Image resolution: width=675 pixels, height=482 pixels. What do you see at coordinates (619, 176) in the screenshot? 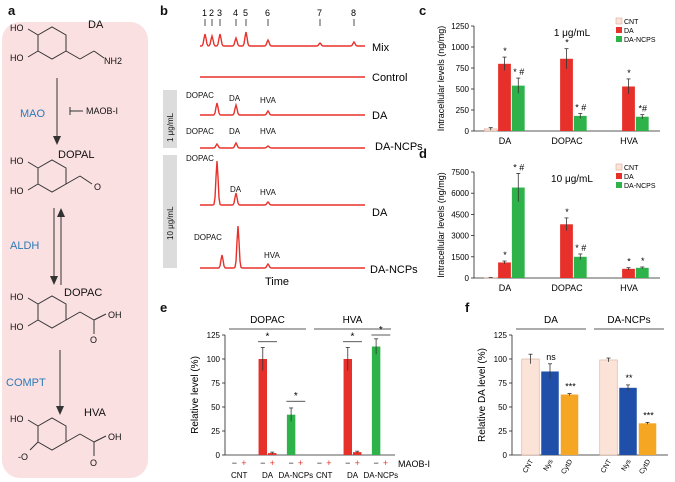
I see `legend-swatch-DA` at bounding box center [619, 176].